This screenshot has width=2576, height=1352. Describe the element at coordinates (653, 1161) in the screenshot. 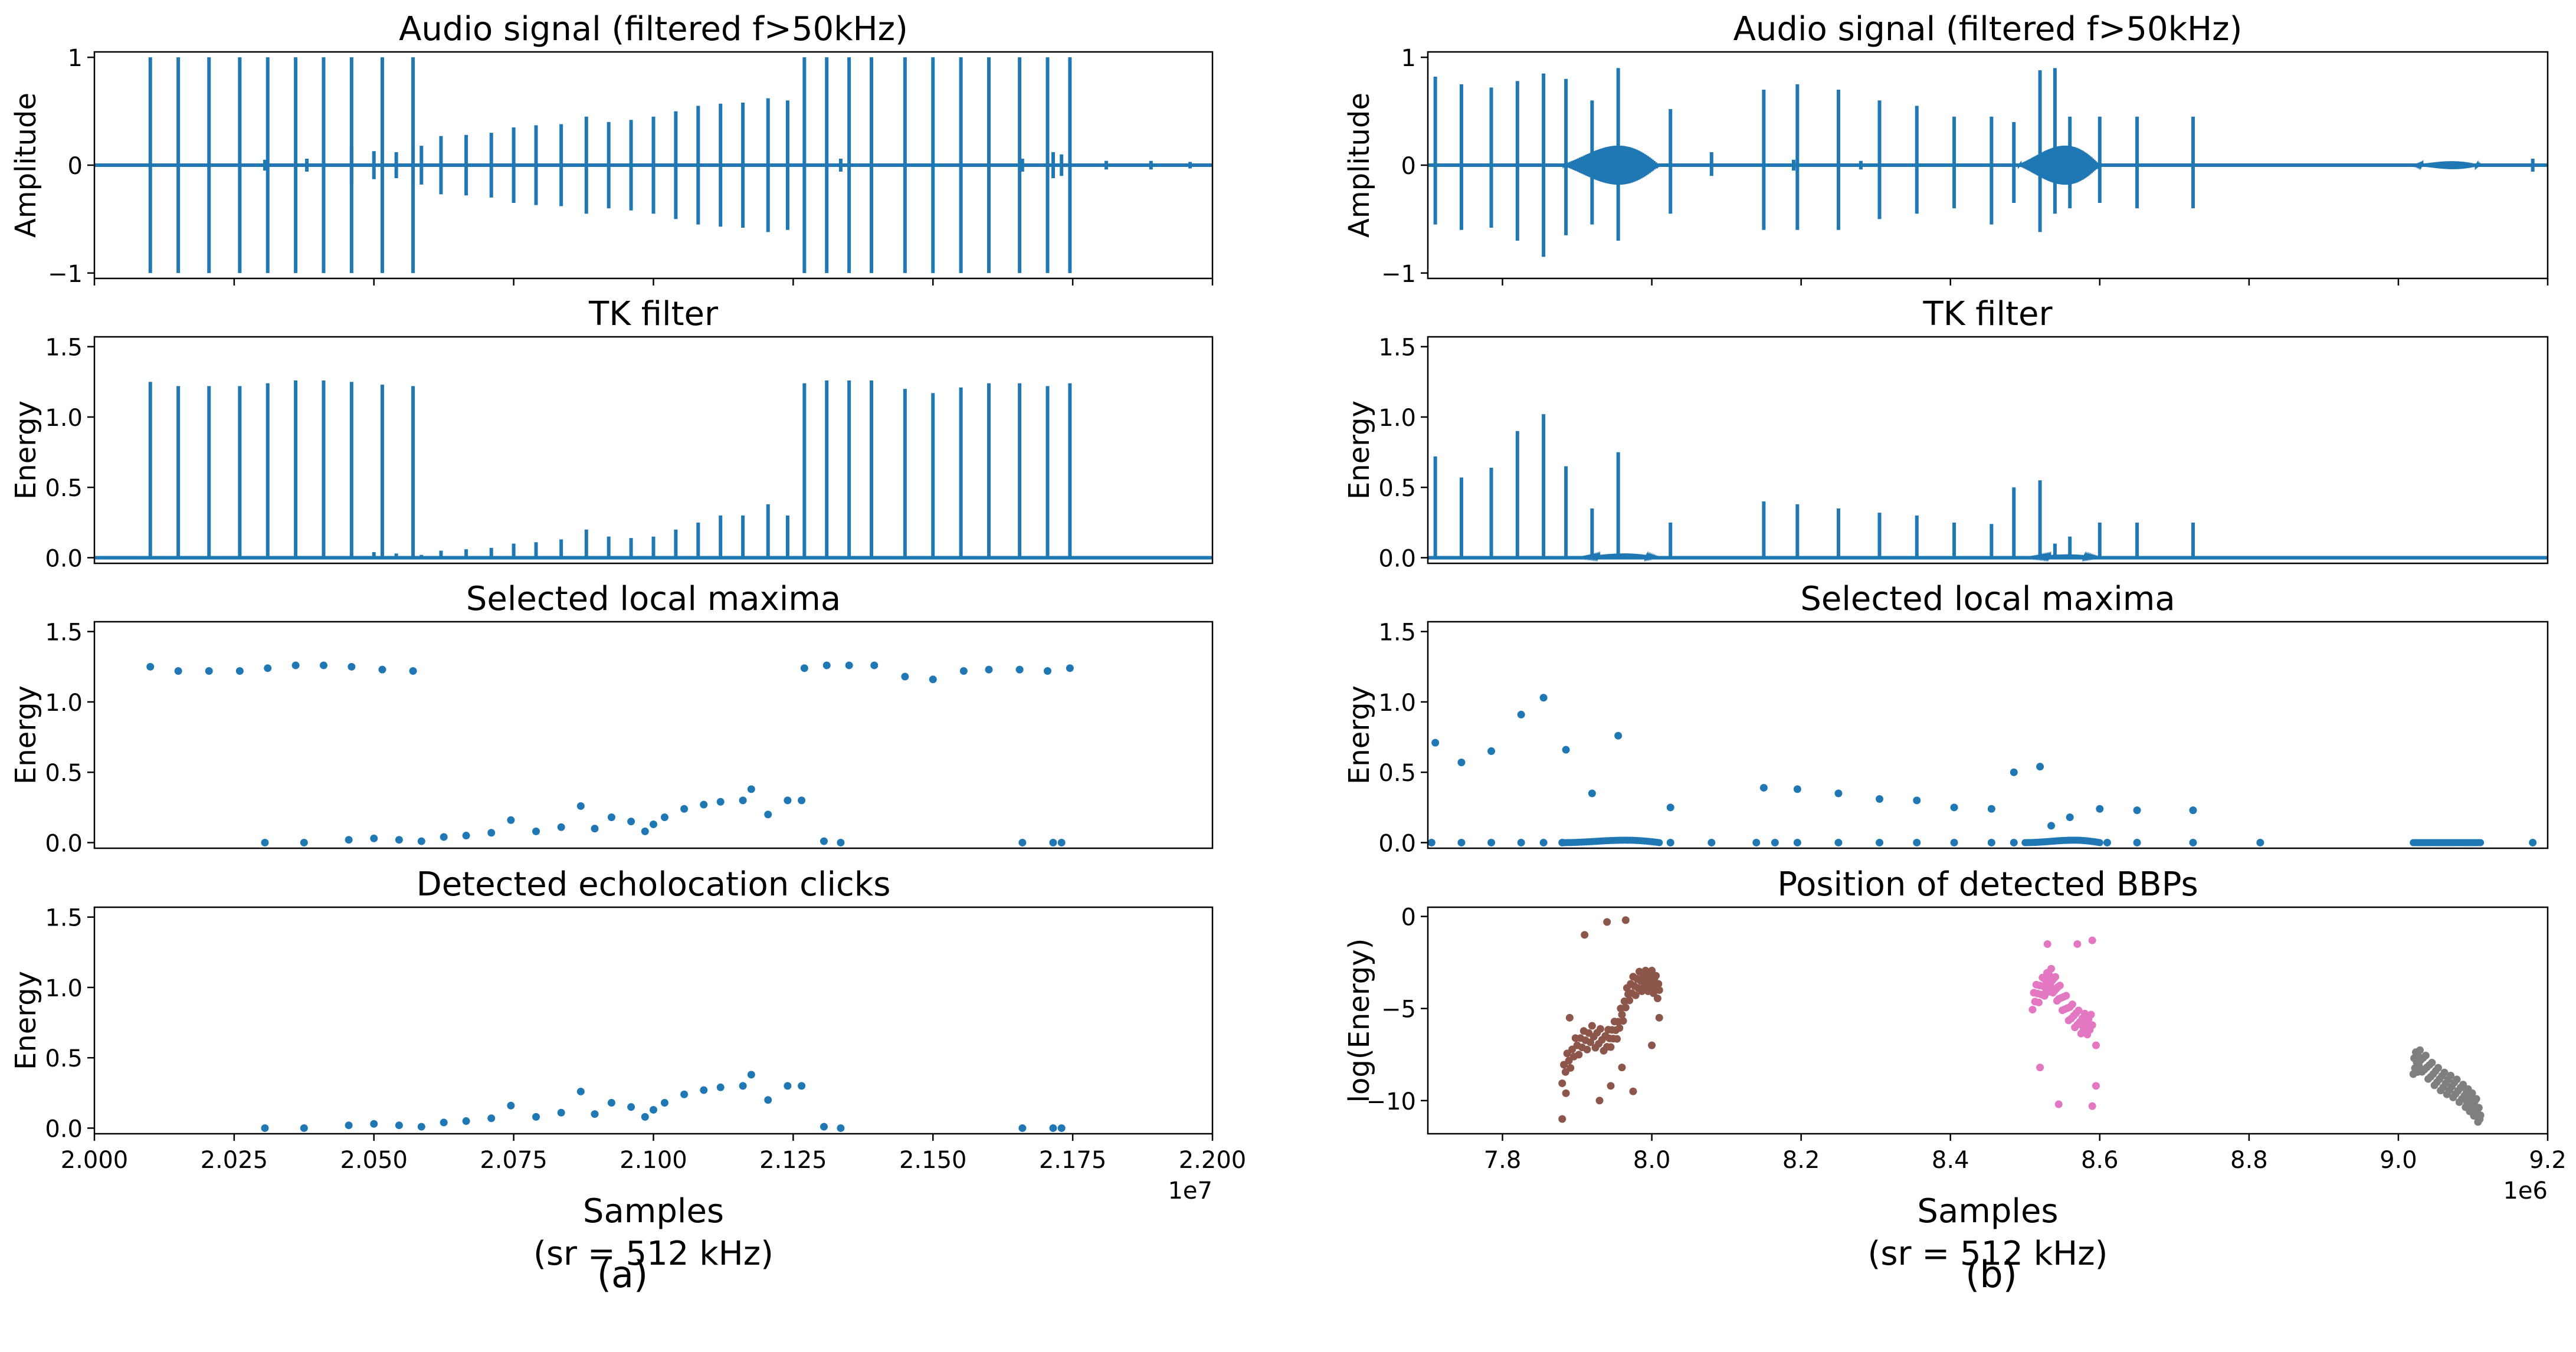

I see `x-tick-label: 2.100` at that location.